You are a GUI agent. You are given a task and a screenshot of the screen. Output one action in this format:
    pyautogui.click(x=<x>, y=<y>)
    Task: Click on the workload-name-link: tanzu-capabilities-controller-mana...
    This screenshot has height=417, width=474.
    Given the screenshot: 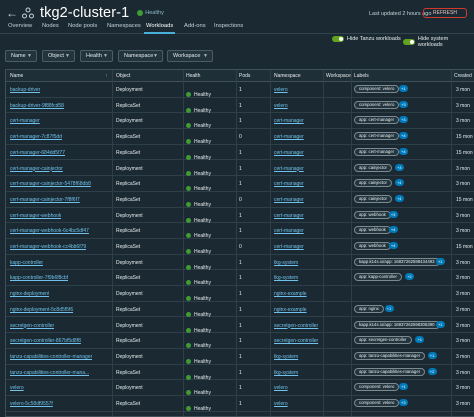 What is the action you would take?
    pyautogui.click(x=50, y=372)
    